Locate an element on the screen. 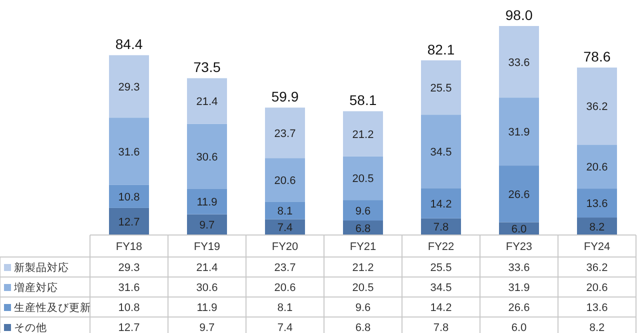 The height and width of the screenshot is (333, 639). text: 6.8 is located at coordinates (363, 228).